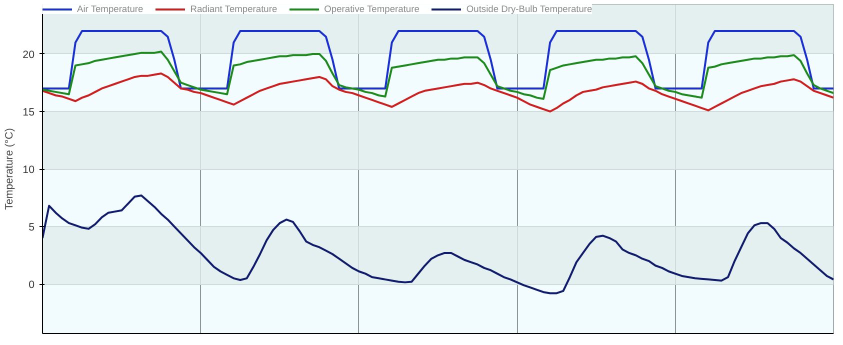 This screenshot has height=345, width=843. Describe the element at coordinates (110, 9) in the screenshot. I see `legend-label: Air Temperature` at that location.